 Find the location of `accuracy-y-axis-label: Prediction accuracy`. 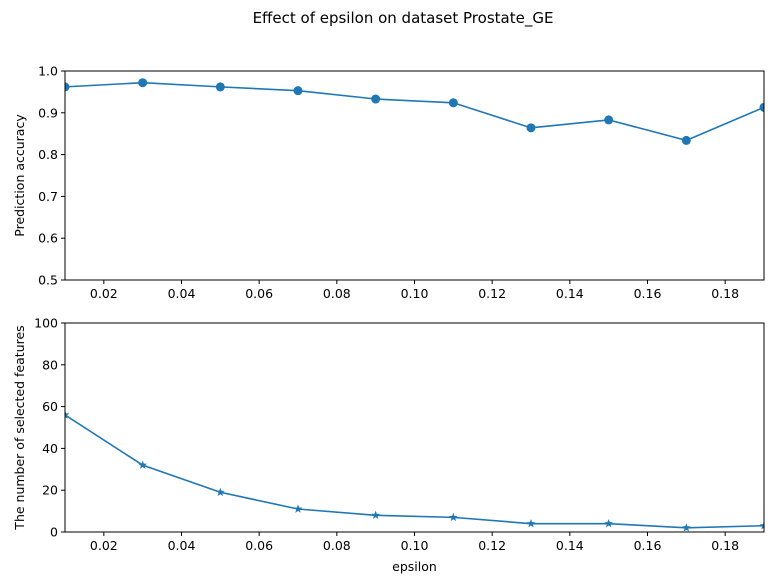

accuracy-y-axis-label: Prediction accuracy is located at coordinates (19, 175).